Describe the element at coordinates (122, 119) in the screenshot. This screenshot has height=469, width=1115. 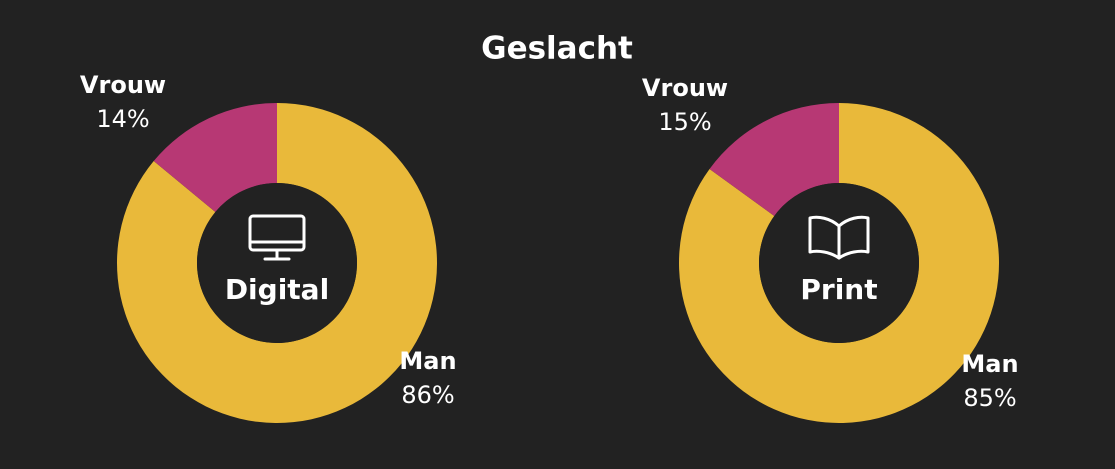
I see `slice-value-label: 14%` at that location.